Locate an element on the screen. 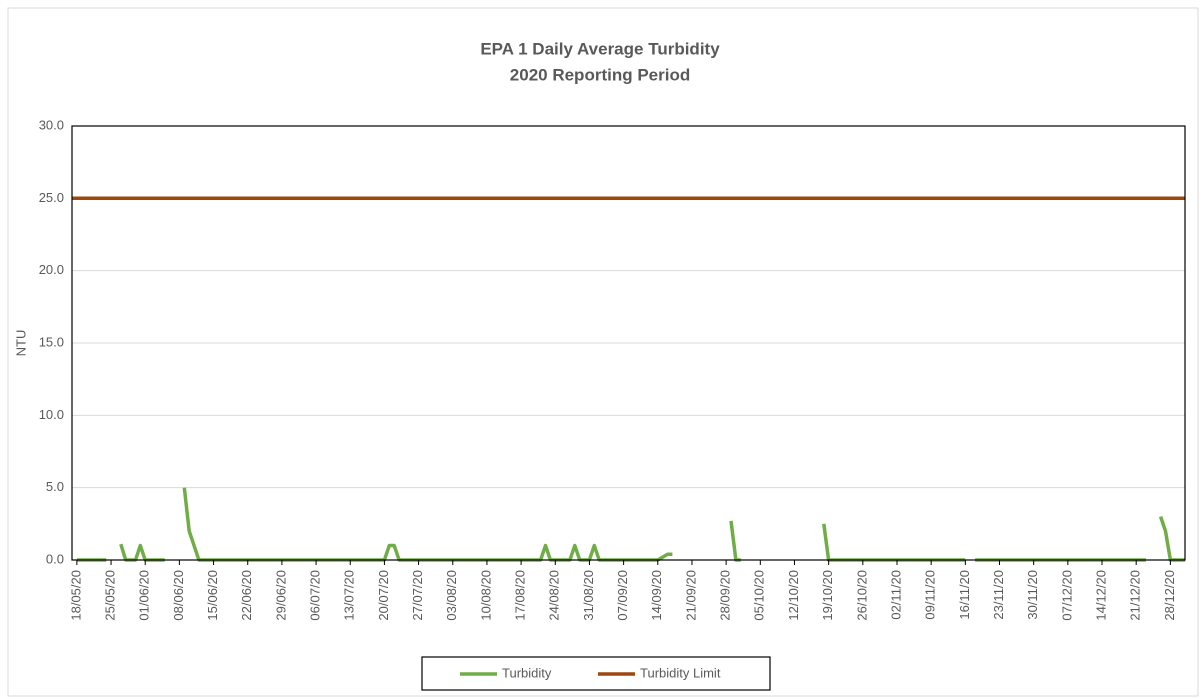 Image resolution: width=1203 pixels, height=699 pixels. x-tick-label: 23/11/20 is located at coordinates (998, 595).